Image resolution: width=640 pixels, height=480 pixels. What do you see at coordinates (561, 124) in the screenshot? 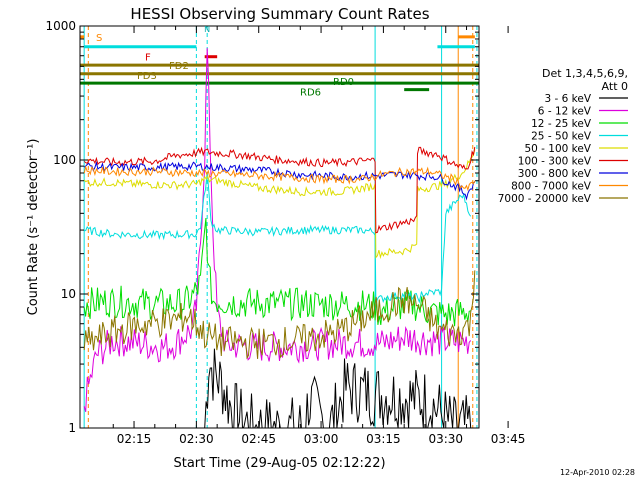
I see `legend-label-2: 12 - 25 keV` at bounding box center [561, 124].